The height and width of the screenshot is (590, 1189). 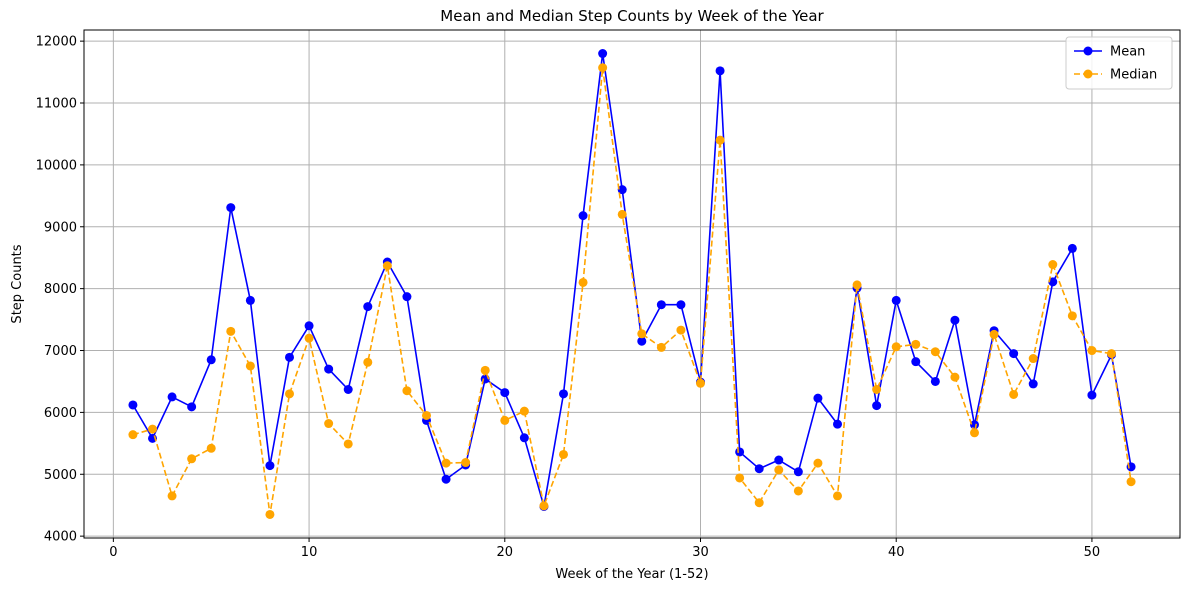 What do you see at coordinates (604, 549) in the screenshot?
I see `x-axis: 0 10 20 30 40 50` at bounding box center [604, 549].